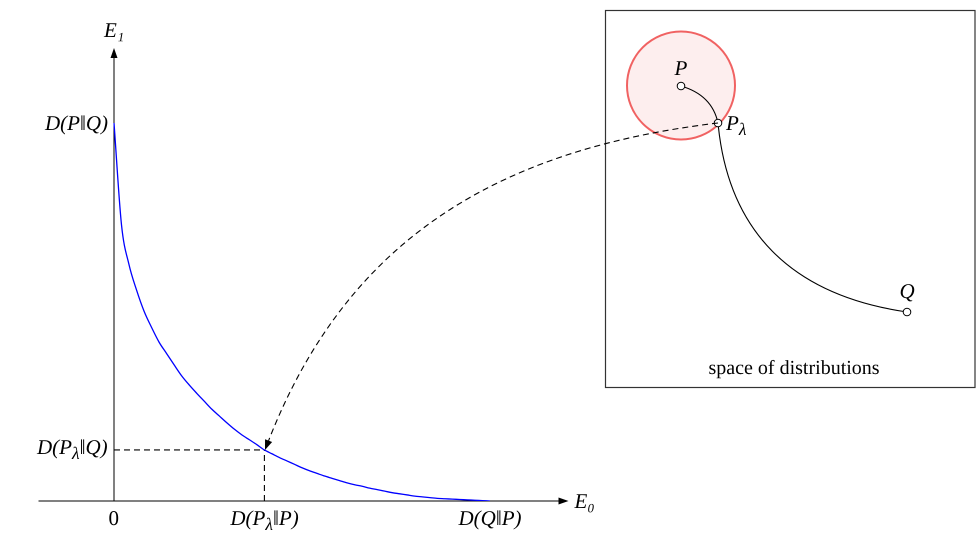 This screenshot has width=976, height=536. What do you see at coordinates (72, 449) in the screenshot?
I see `ref-line-label: D(P$_{λ}$‖Q)` at bounding box center [72, 449].